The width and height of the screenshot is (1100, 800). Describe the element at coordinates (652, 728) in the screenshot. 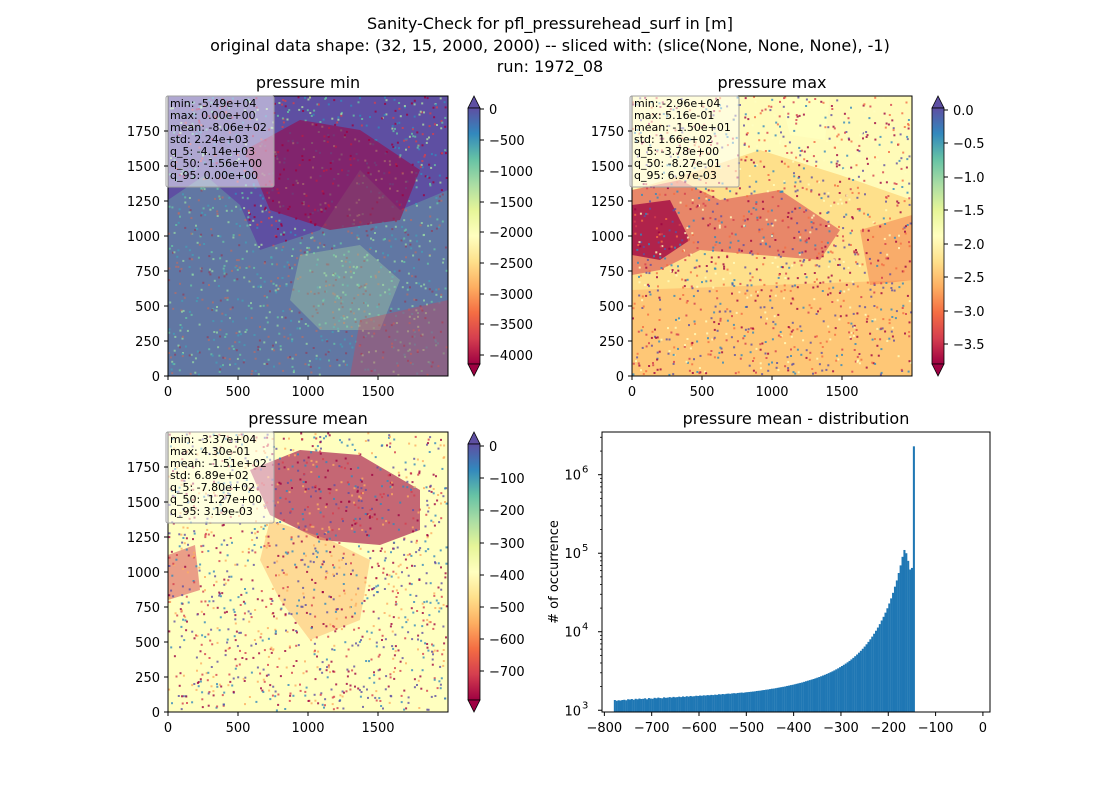

I see `x-tick-label: −700` at that location.